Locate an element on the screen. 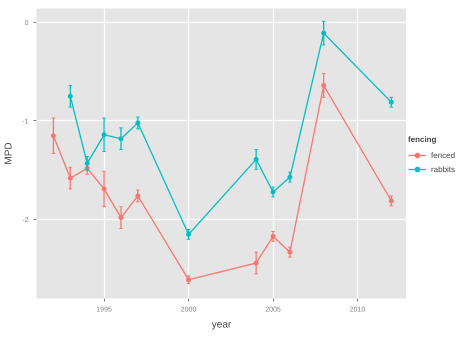  x-axis-title: year is located at coordinates (222, 325).